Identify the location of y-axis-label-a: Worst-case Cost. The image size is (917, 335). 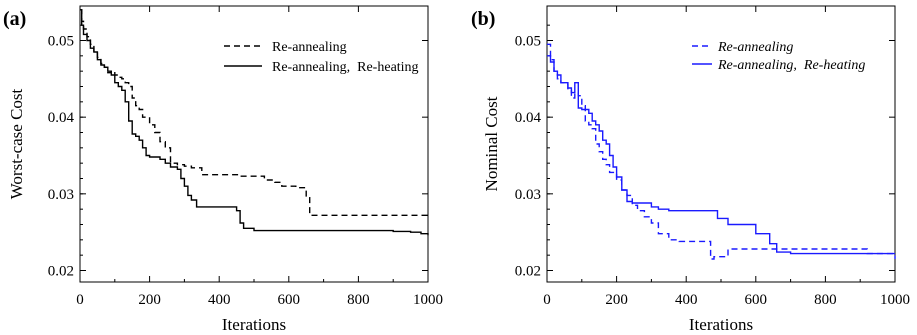
(16, 143).